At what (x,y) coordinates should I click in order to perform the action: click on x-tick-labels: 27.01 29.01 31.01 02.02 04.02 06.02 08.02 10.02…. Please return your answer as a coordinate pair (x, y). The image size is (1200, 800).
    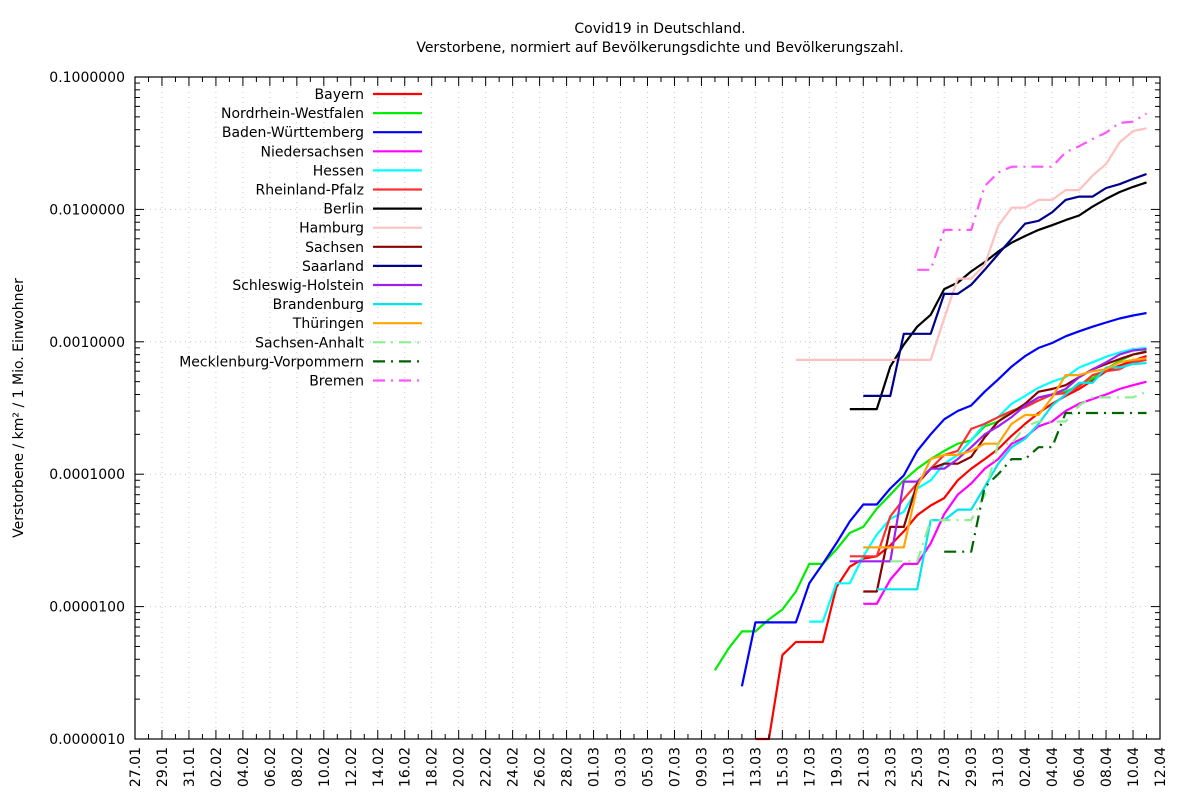
    Looking at the image, I should click on (648, 767).